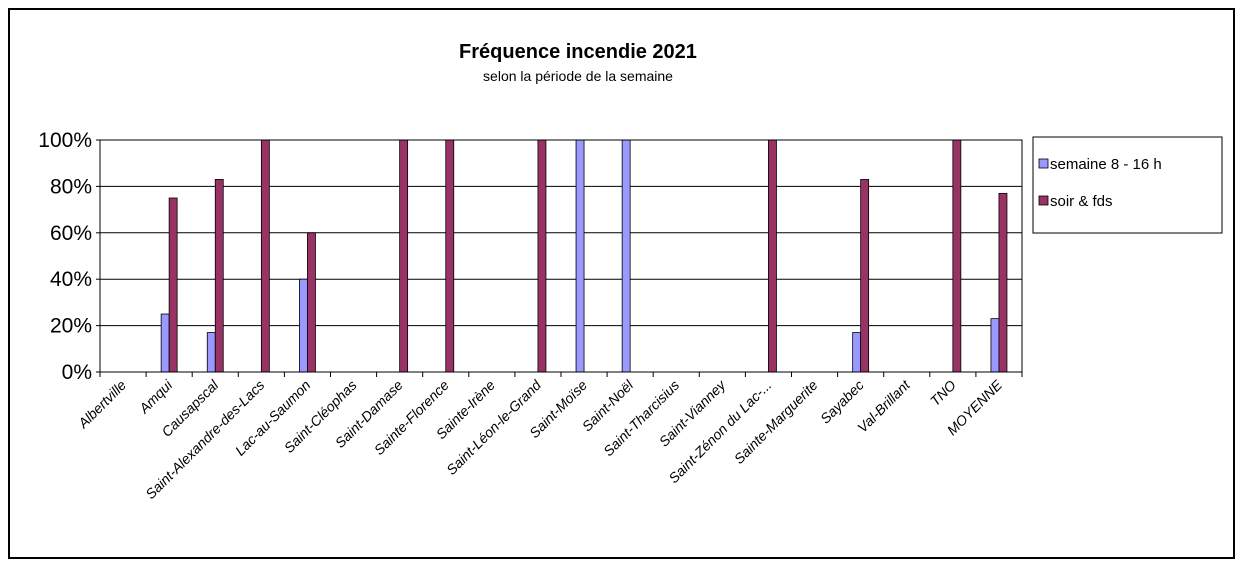 The width and height of the screenshot is (1245, 567). Describe the element at coordinates (77, 372) in the screenshot. I see `y-tick-label: 0%` at that location.